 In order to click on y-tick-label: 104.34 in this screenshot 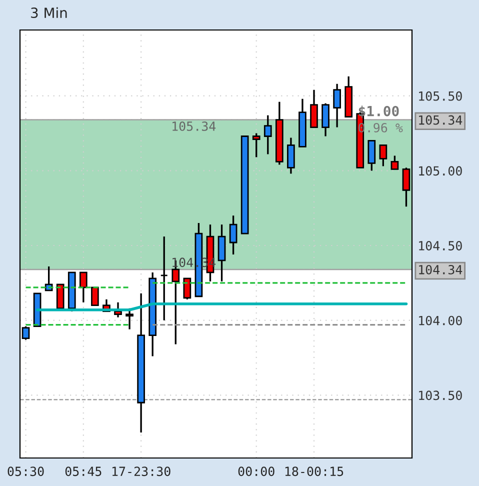, I will do `click(440, 269)`.